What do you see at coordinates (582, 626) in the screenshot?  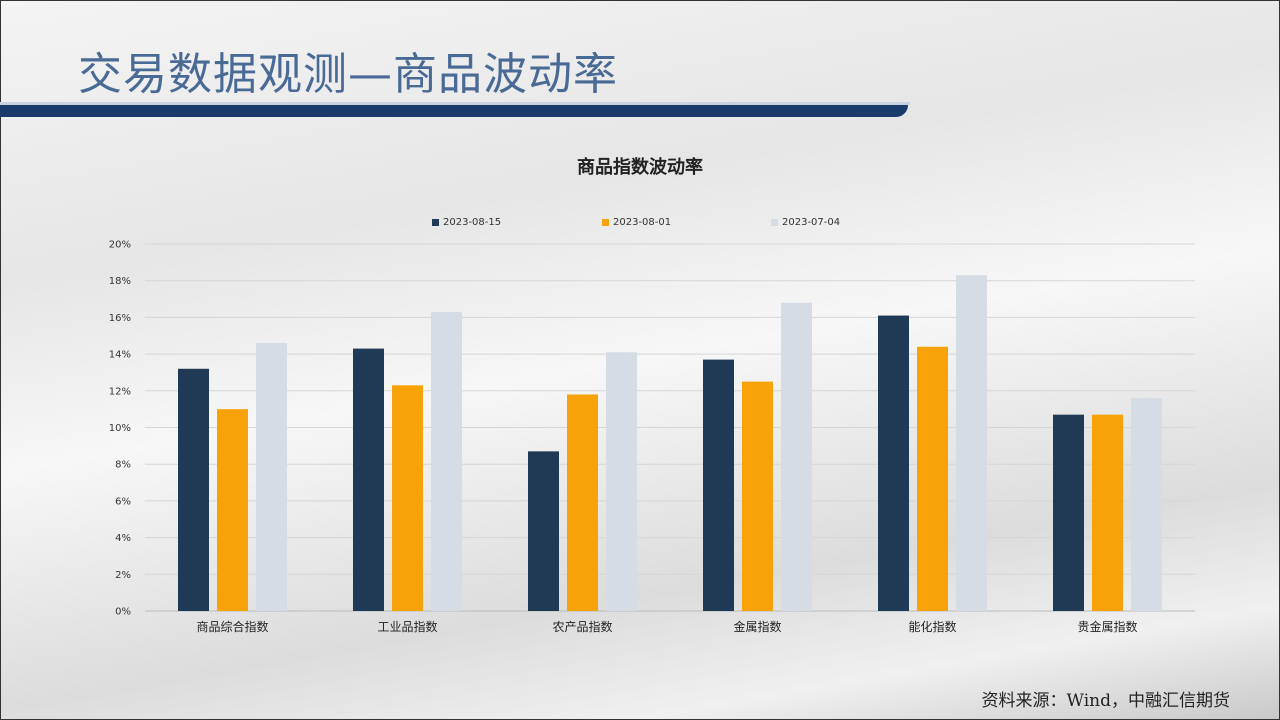 I see `x-tick-label: 农产品指数` at bounding box center [582, 626].